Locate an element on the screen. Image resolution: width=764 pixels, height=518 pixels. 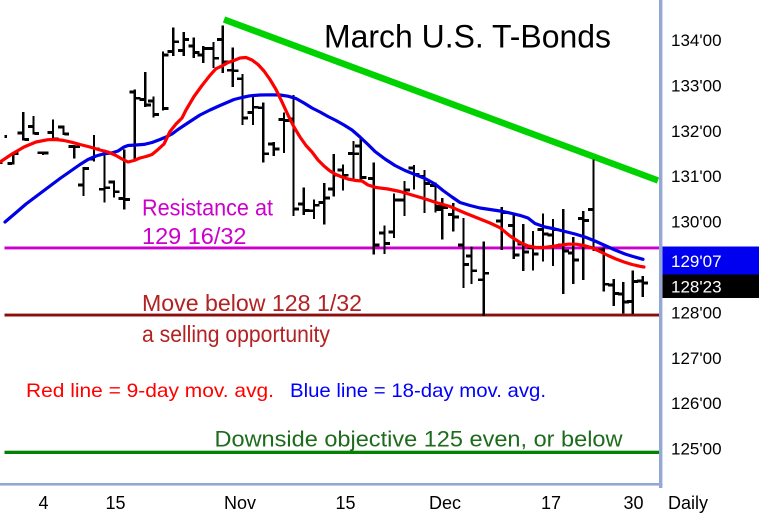
svg-text: Red line = 9-day mov. avg. is located at coordinates (150, 391).